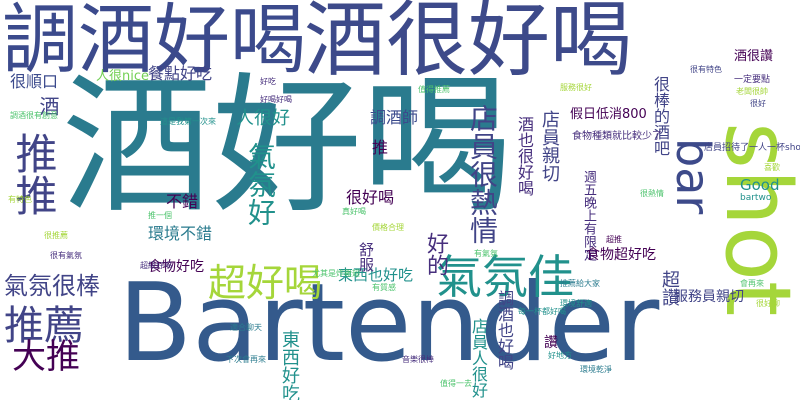 Image resolution: width=800 pixels, height=400 pixels. Describe the element at coordinates (588, 215) in the screenshot. I see `word-33: 週五晚上有限定` at that location.